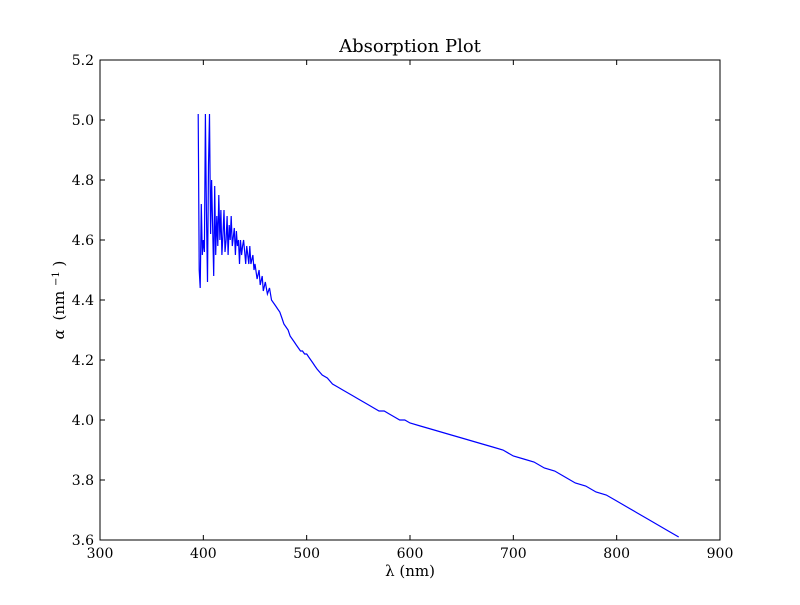 The height and width of the screenshot is (605, 800). What do you see at coordinates (83, 301) in the screenshot?
I see `y-tick-label: 4.4` at bounding box center [83, 301].